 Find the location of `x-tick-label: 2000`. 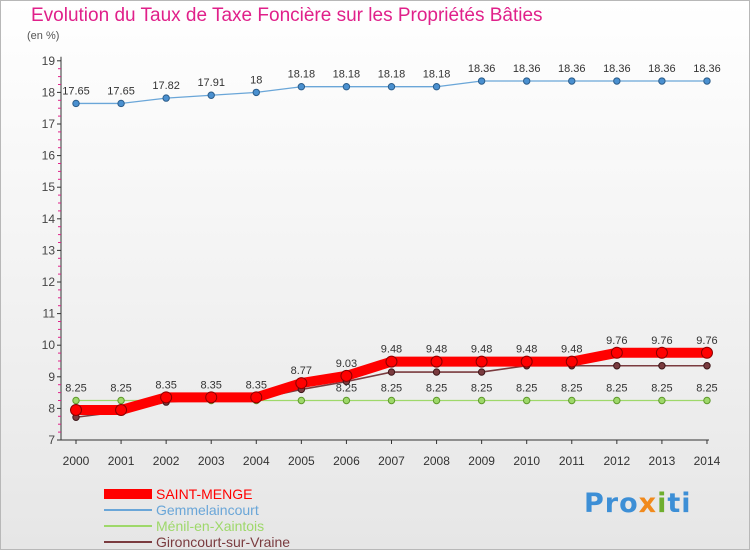

x-tick-label: 2000 is located at coordinates (76, 461).